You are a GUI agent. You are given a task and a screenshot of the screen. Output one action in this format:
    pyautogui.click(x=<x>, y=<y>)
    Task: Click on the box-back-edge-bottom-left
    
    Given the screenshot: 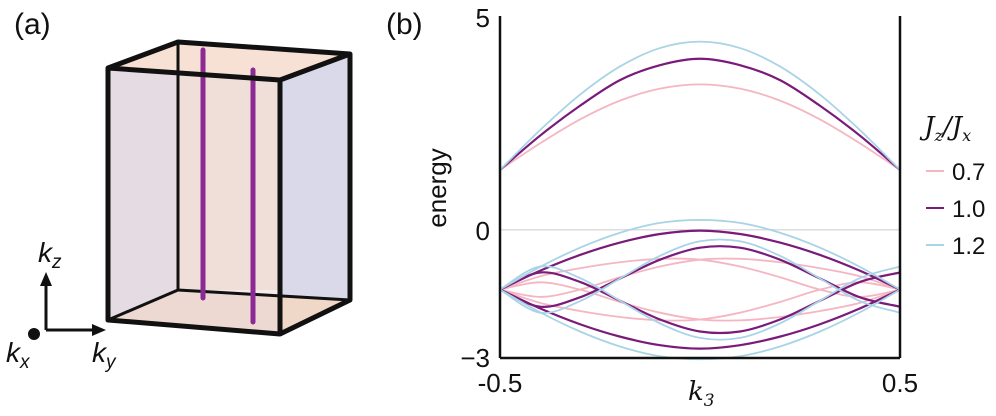 What is the action you would take?
    pyautogui.click(x=143, y=305)
    